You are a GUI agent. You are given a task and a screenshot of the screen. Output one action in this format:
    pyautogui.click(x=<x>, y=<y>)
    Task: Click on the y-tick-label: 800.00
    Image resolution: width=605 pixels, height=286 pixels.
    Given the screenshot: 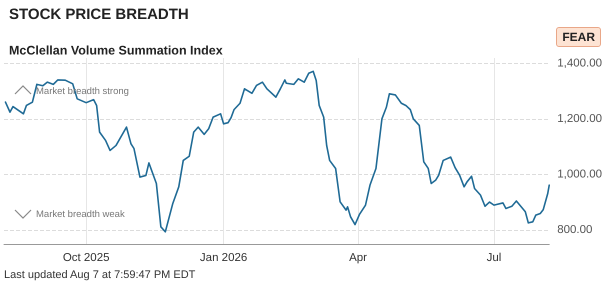 What is the action you would take?
    pyautogui.click(x=574, y=230)
    